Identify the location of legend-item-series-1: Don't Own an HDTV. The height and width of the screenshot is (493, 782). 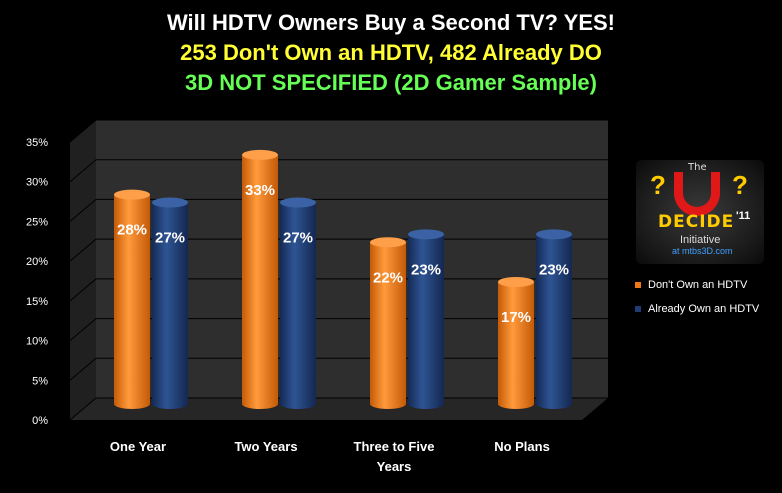
(697, 285).